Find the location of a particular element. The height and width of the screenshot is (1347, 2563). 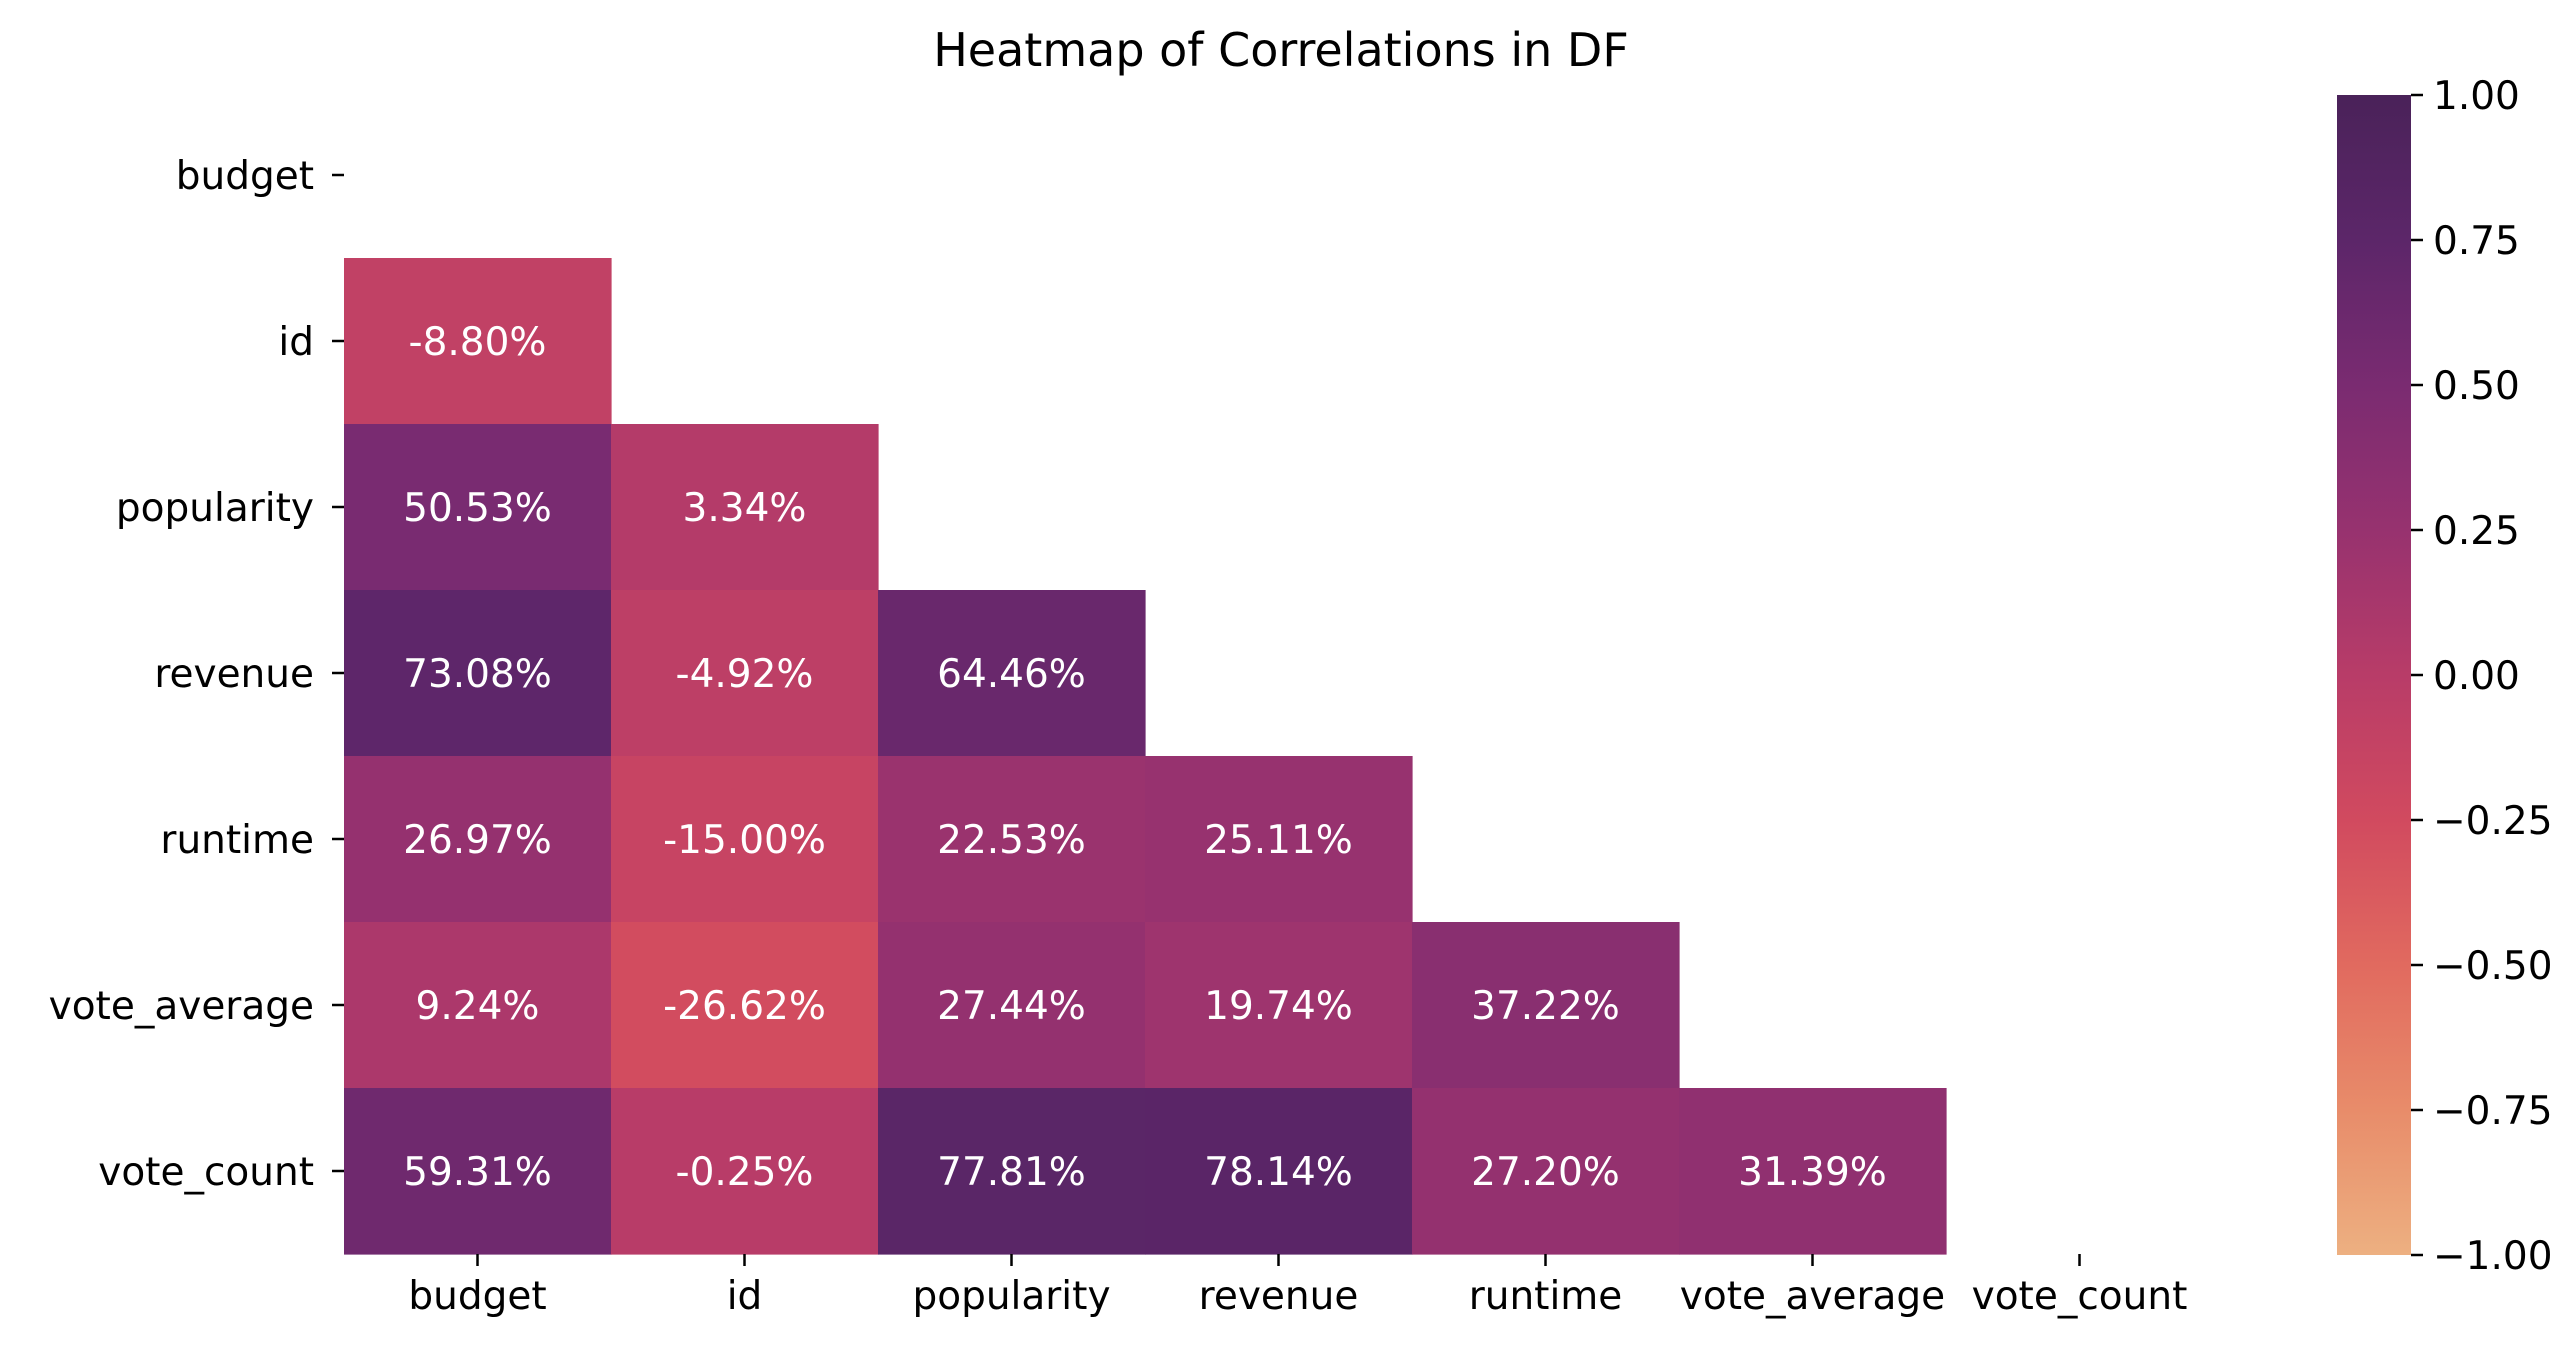

heatmap-cell-revenue-budget is located at coordinates (478, 673).